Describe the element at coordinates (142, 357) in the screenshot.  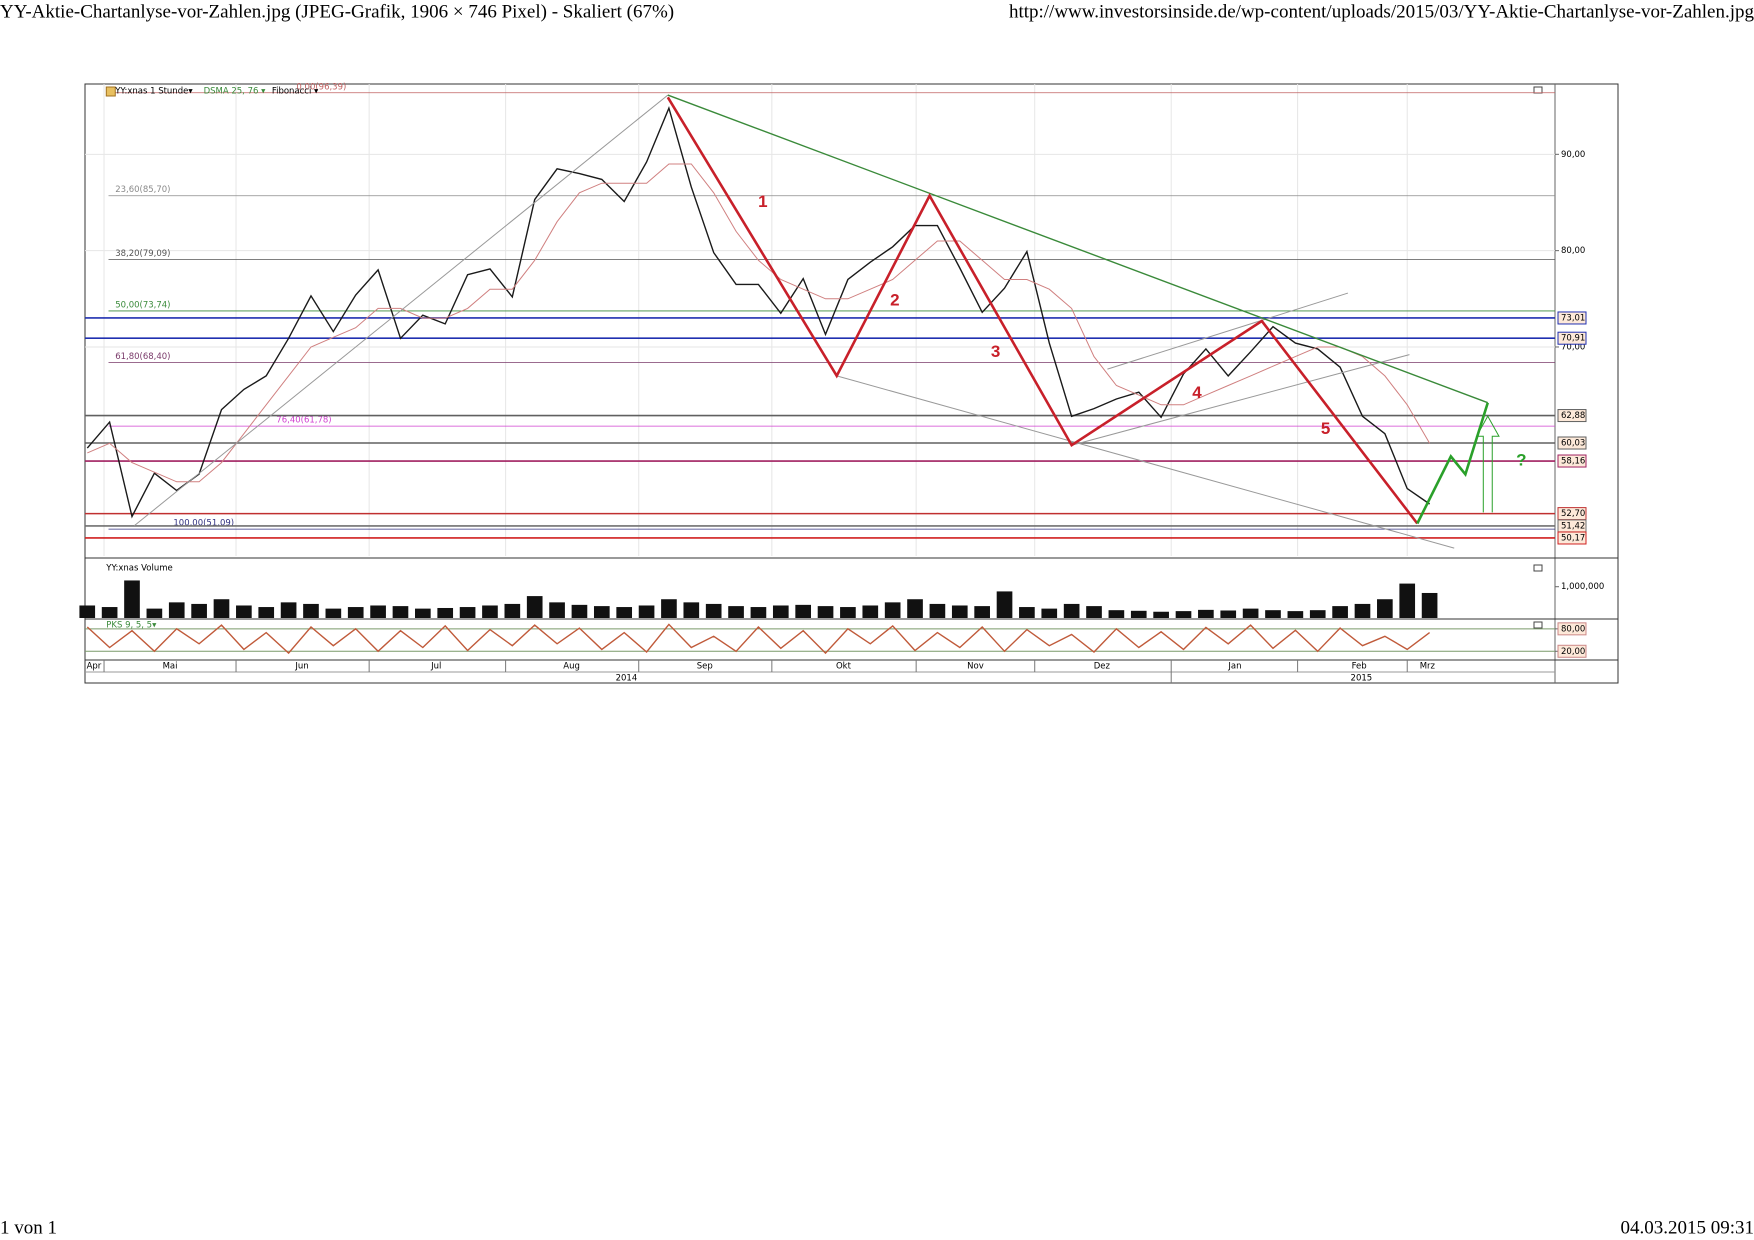
I see `fib-label: 61,80(68,40)` at that location.